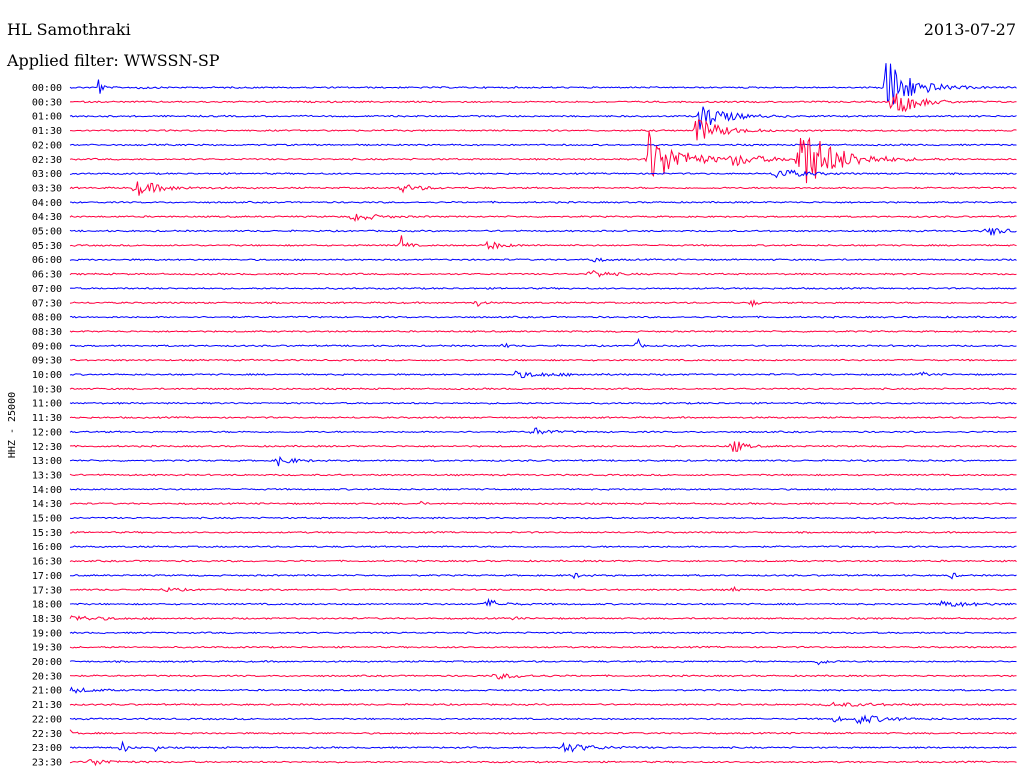  What do you see at coordinates (47, 734) in the screenshot?
I see `time-label: 22:30` at bounding box center [47, 734].